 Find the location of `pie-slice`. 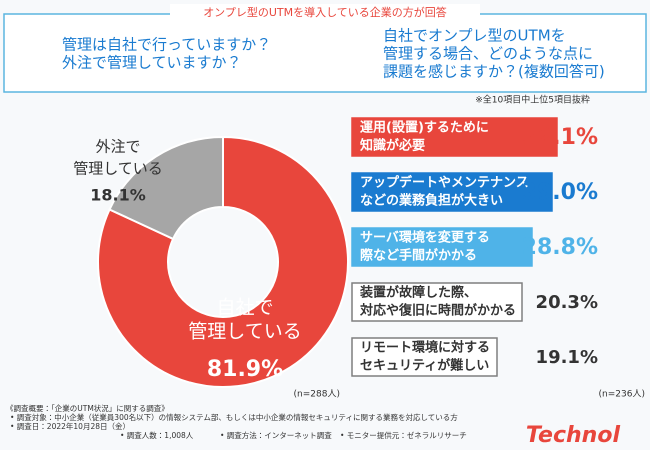

pie-slice is located at coordinates (166, 188).